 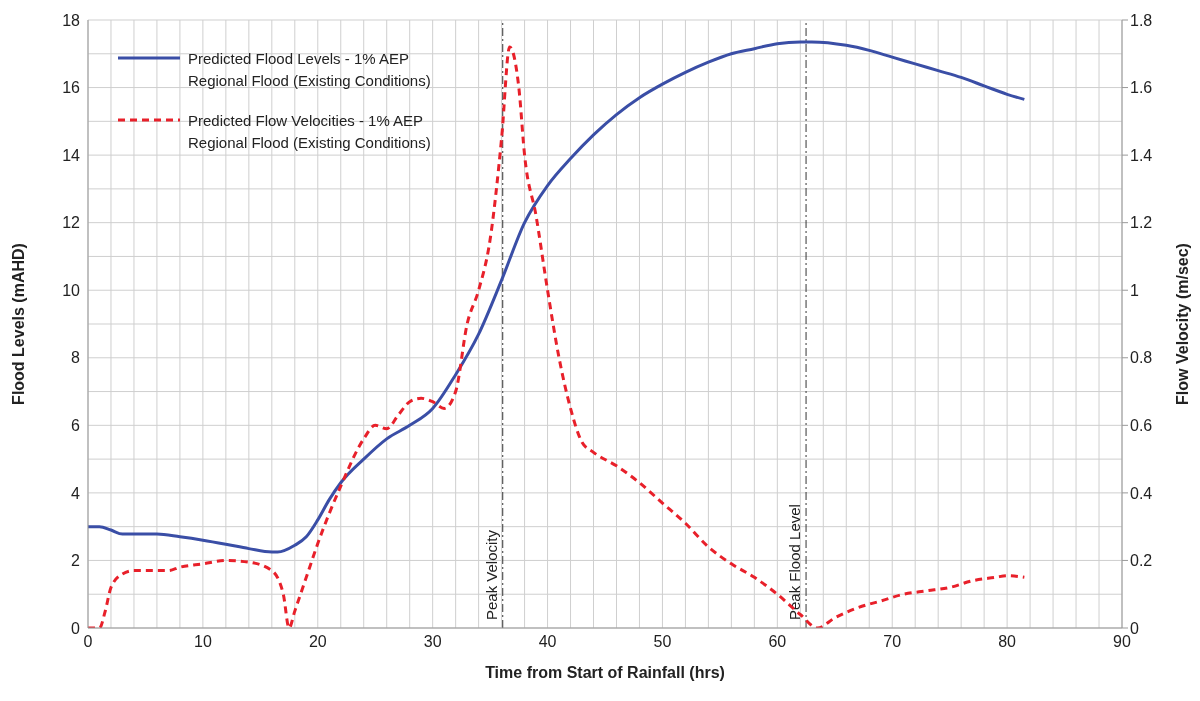 What do you see at coordinates (310, 70) in the screenshot?
I see `legend-label: Predicted Flood Levels - 1% AEP Regional Flood (Existing Conditions)` at bounding box center [310, 70].